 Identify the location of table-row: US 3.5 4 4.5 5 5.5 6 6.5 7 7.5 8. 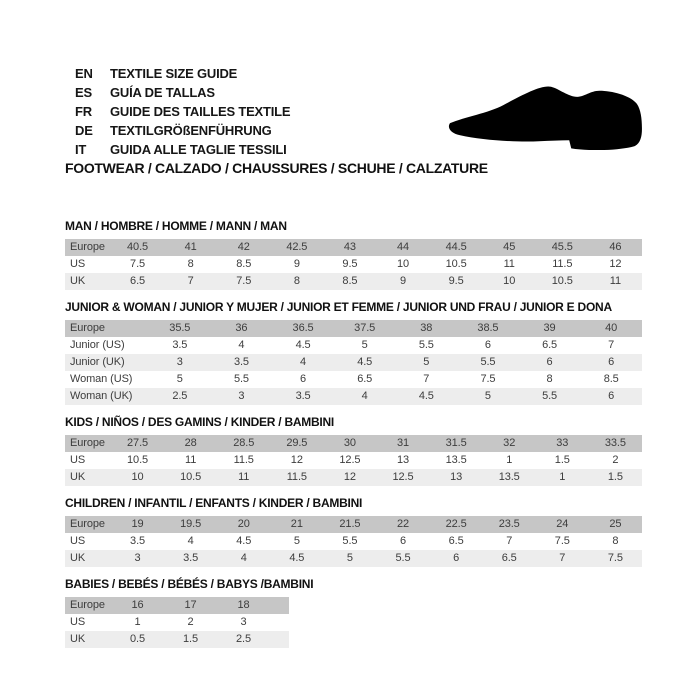
(353, 541).